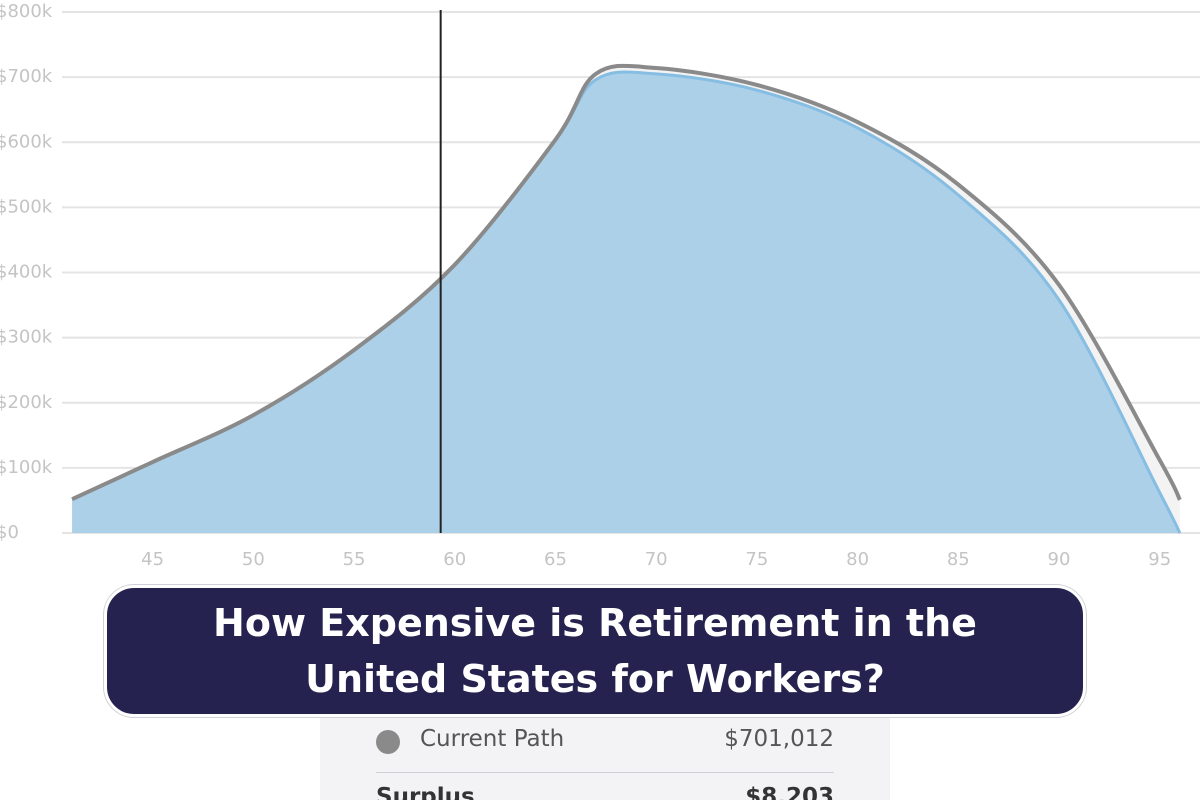 The image size is (1200, 800). What do you see at coordinates (756, 559) in the screenshot?
I see `x-tick-label: 75` at bounding box center [756, 559].